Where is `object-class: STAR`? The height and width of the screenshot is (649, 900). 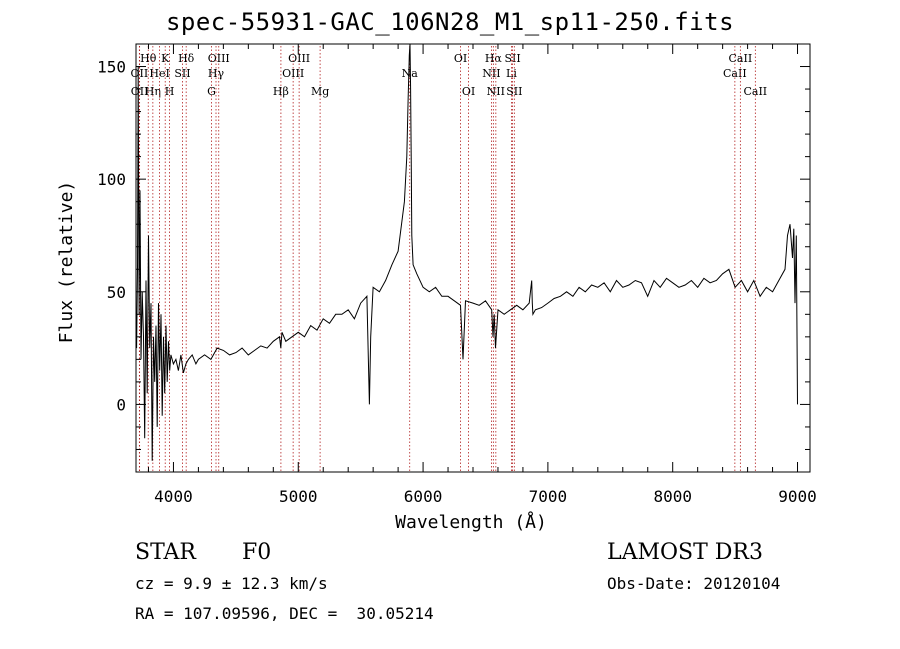 object-class: STAR is located at coordinates (165, 552).